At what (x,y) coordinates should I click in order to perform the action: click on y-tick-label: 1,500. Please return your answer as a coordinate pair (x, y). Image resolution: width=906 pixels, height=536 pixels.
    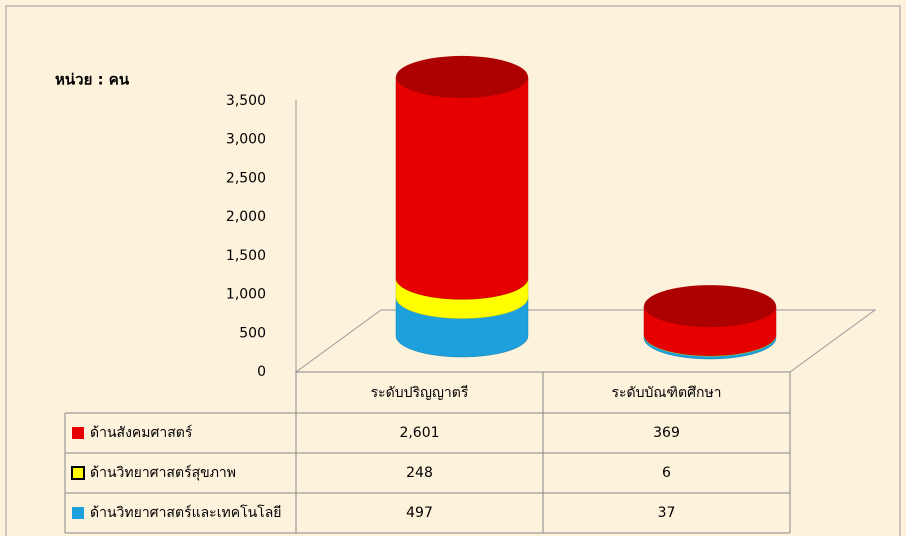
    Looking at the image, I should click on (246, 256).